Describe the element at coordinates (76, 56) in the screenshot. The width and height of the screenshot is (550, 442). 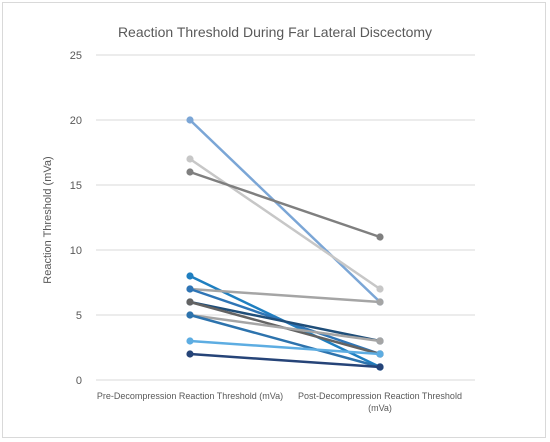
I see `y-tick-label: 25` at that location.